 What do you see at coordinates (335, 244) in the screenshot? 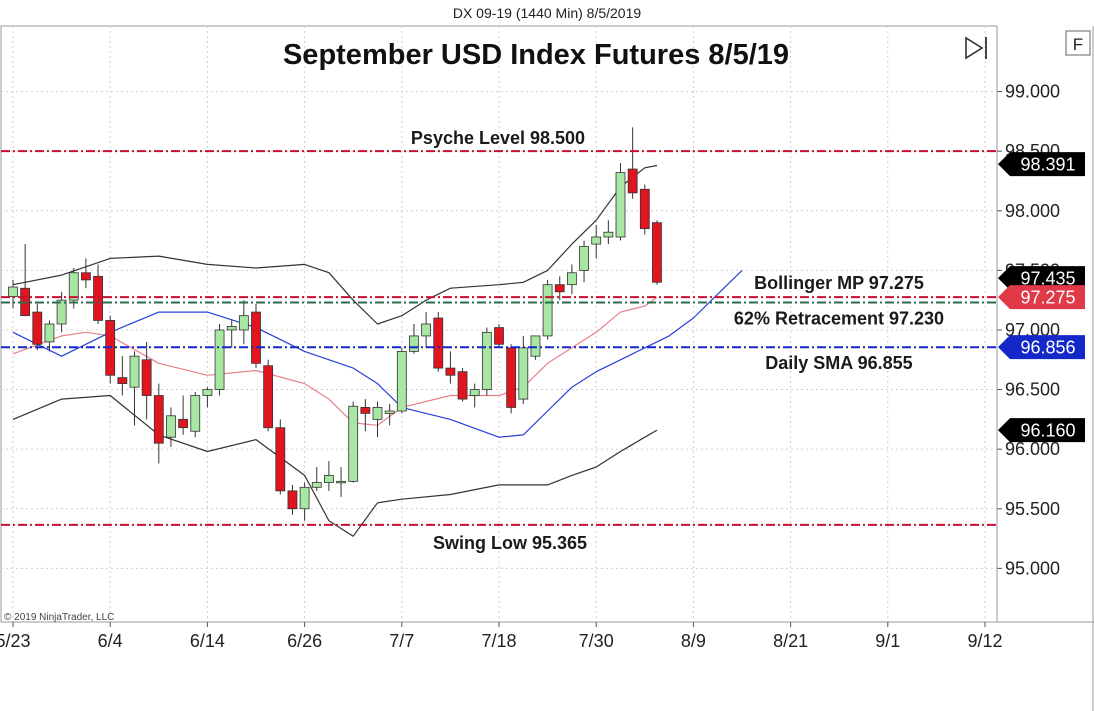
I see `bollinger-upper-line` at bounding box center [335, 244].